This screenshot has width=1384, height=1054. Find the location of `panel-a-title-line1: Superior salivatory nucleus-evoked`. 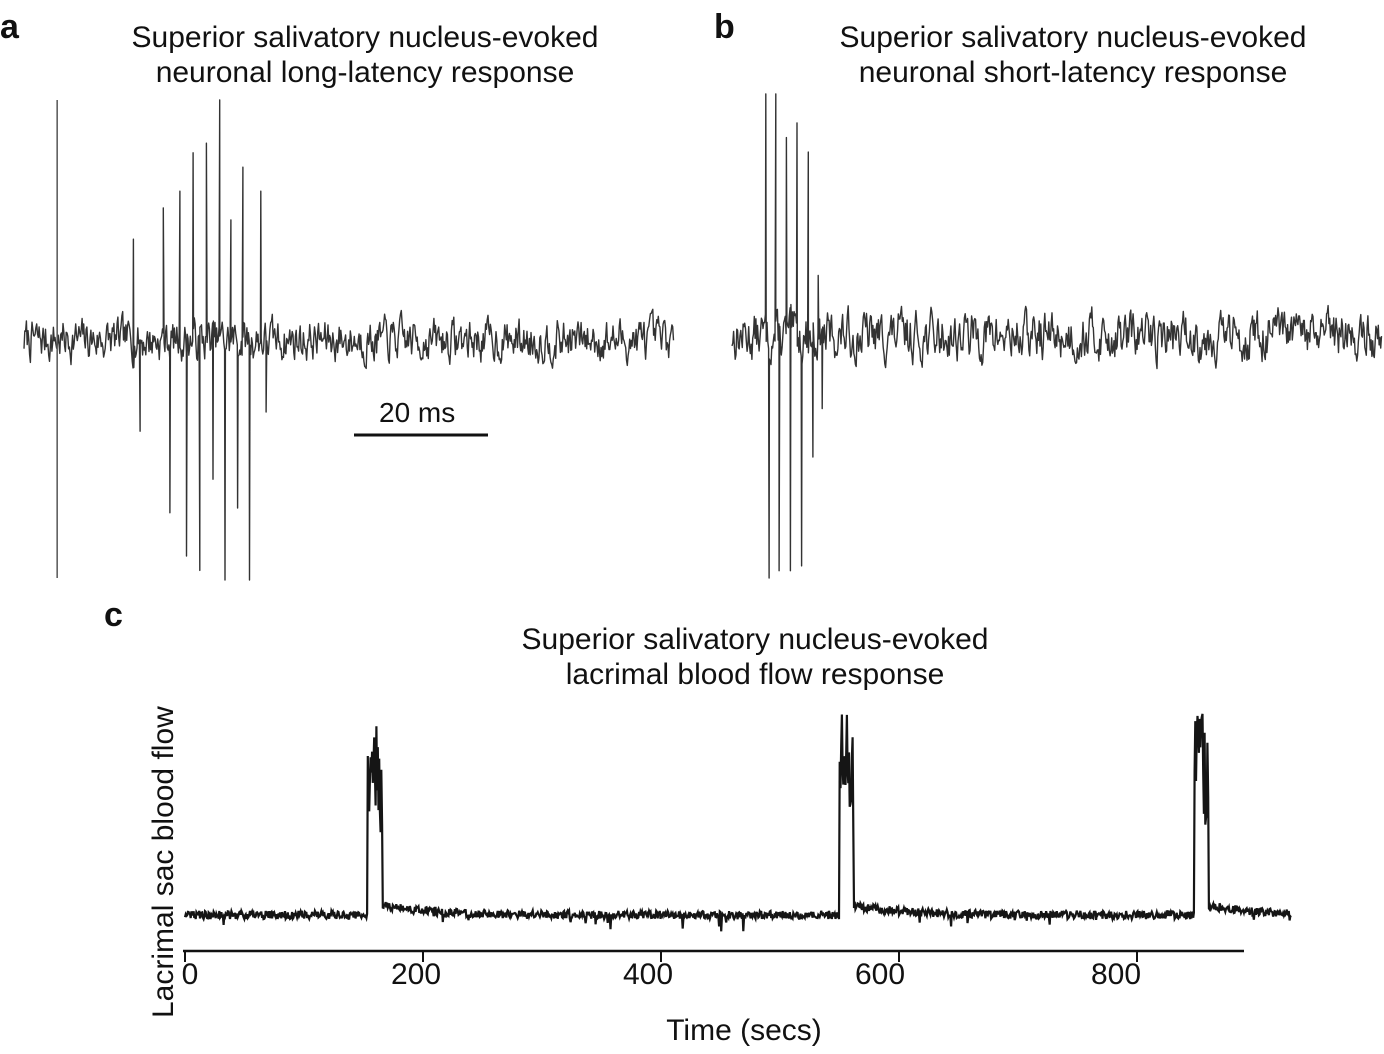

panel-a-title-line1: Superior salivatory nucleus-evoked is located at coordinates (365, 37).